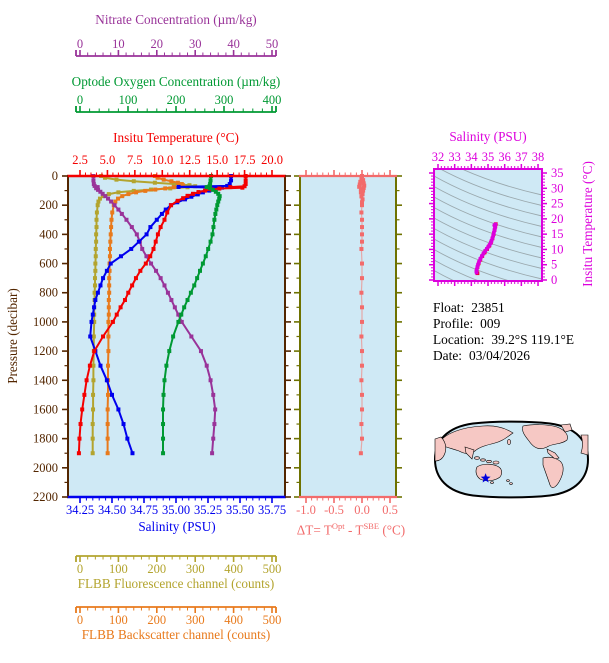 This screenshot has height=663, width=609. I want to click on landmass-new-guinea, so click(496, 462).